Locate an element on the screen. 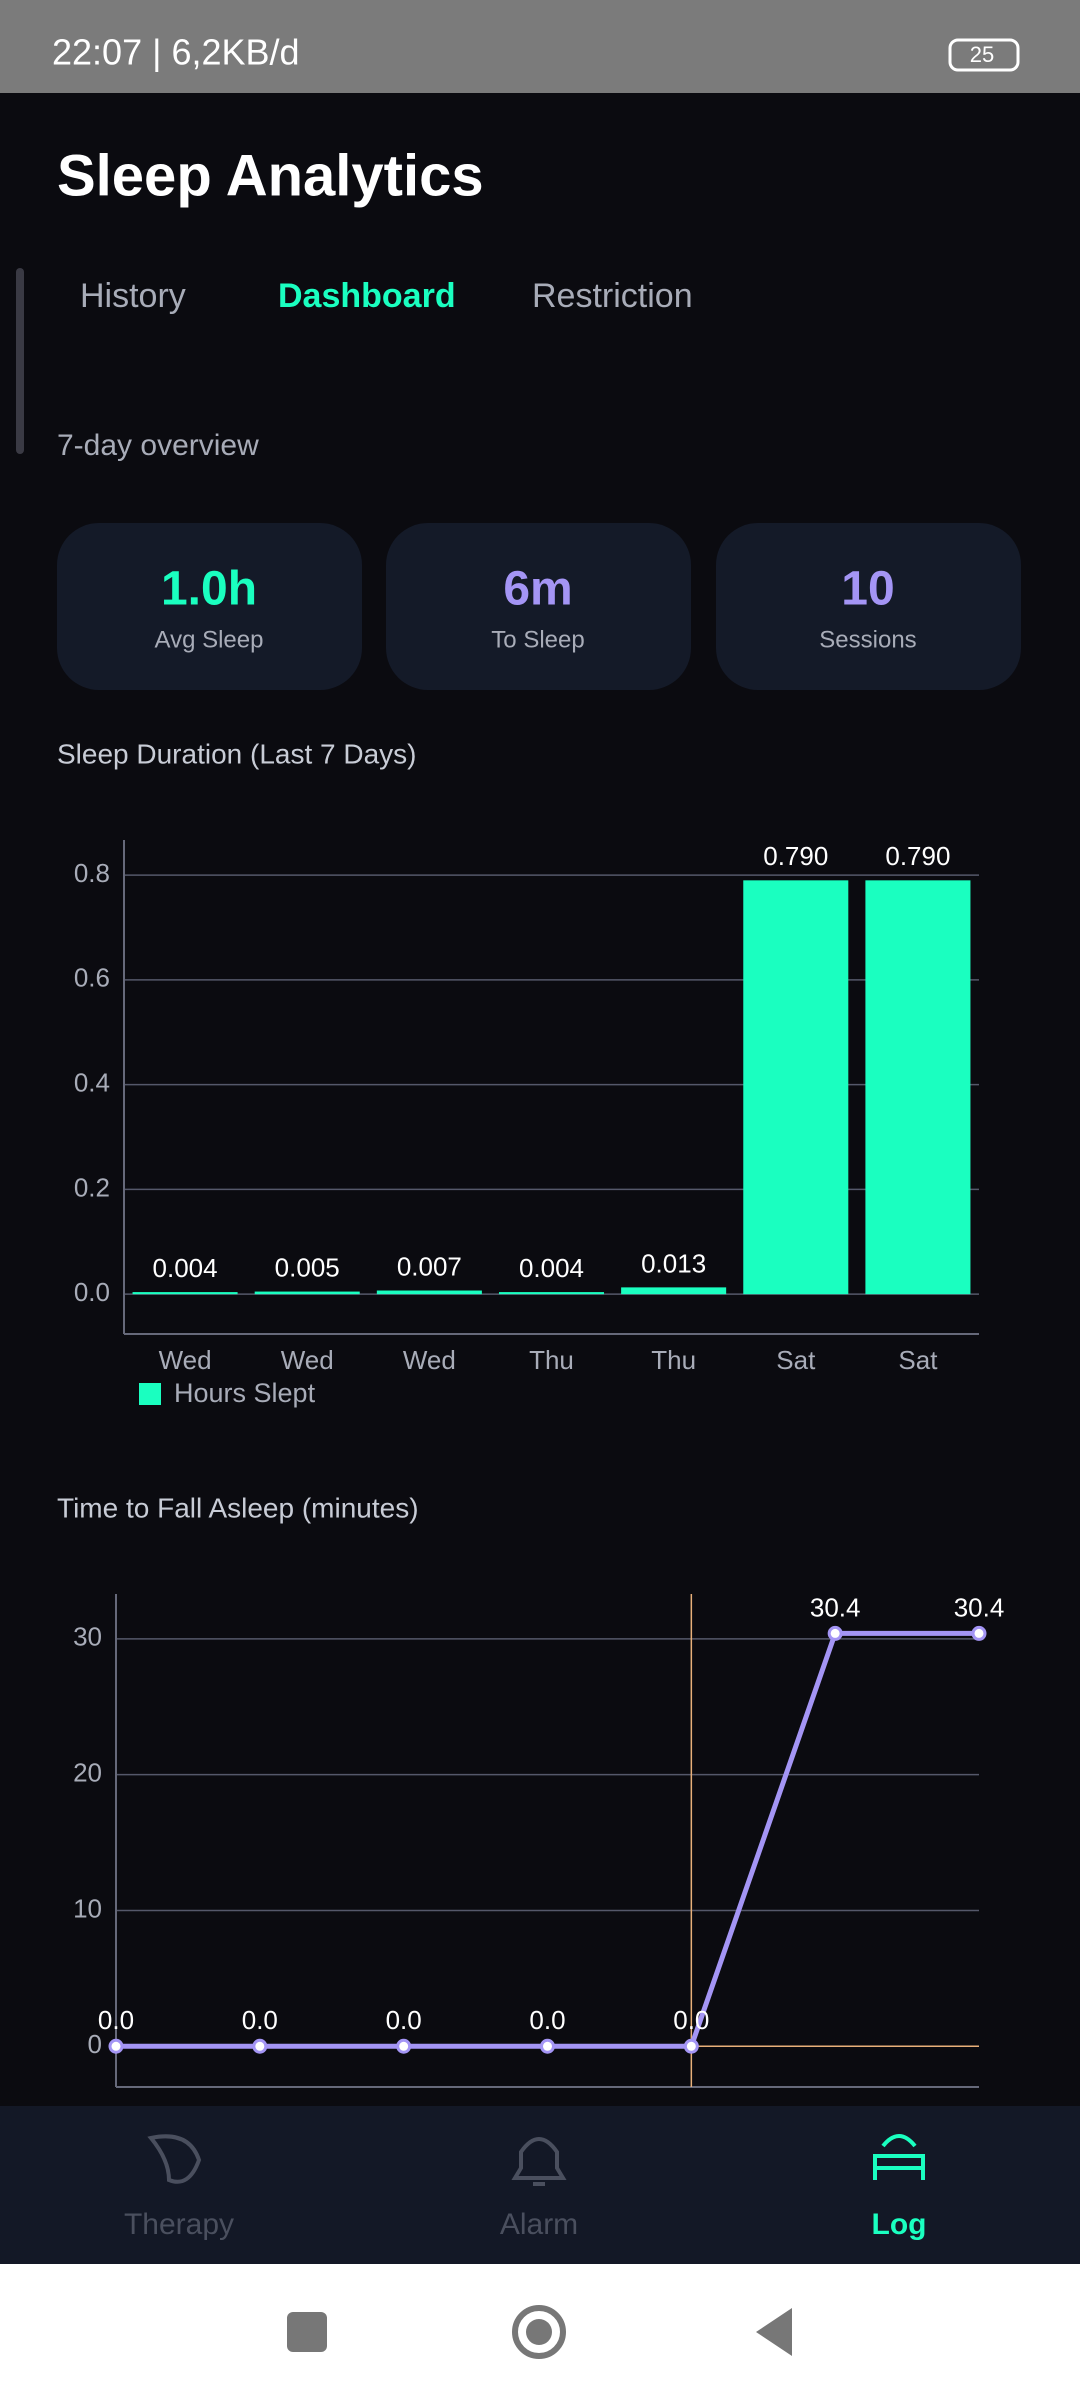 This screenshot has height=2400, width=1080. recents-button is located at coordinates (307, 2332).